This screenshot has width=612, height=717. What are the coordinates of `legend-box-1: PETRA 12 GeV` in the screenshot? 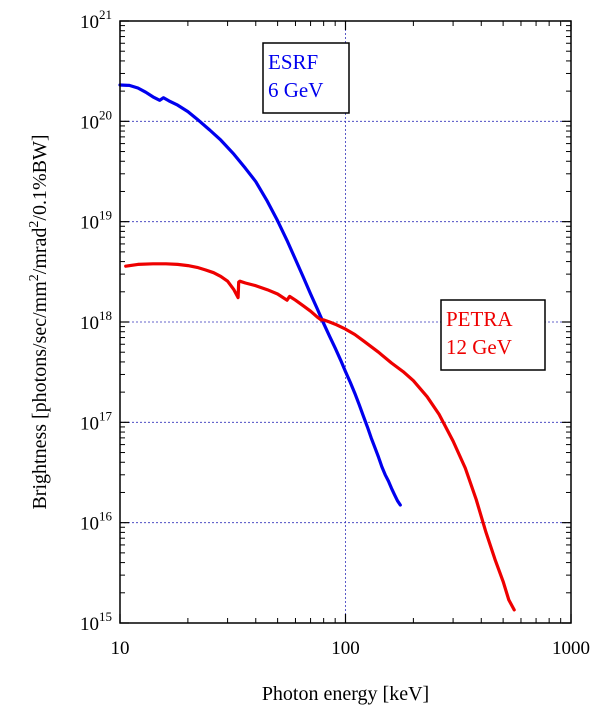 It's located at (493, 335).